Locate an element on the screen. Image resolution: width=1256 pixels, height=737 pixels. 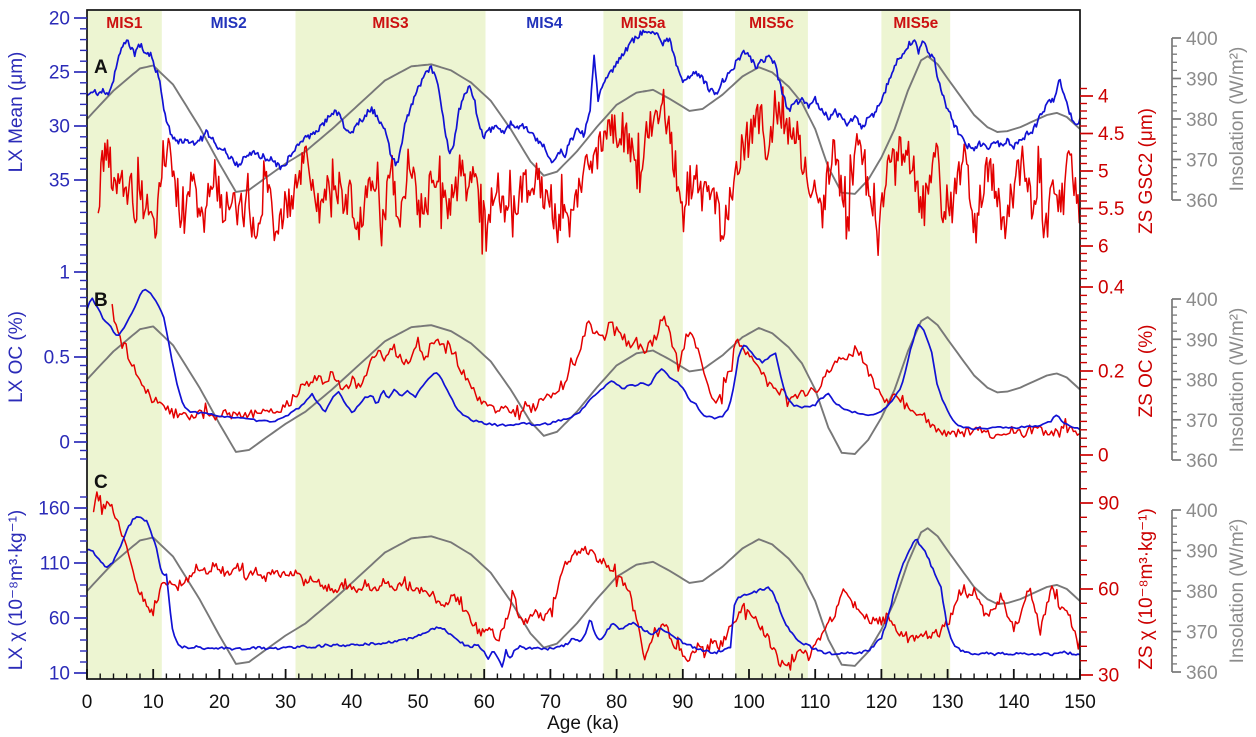
x-tick-label: 70 is located at coordinates (550, 702).